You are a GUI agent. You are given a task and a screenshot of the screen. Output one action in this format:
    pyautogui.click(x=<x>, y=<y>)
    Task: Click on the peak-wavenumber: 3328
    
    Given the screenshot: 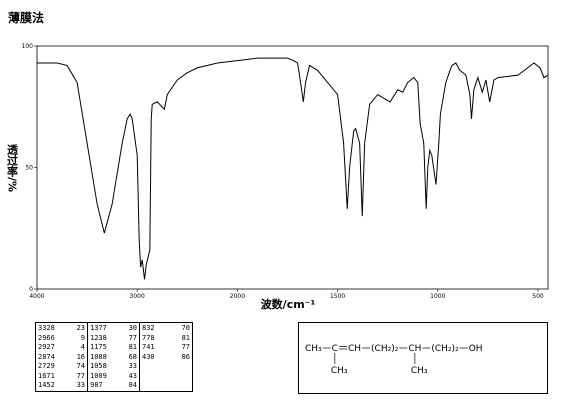 What is the action you would take?
    pyautogui.click(x=46, y=328)
    